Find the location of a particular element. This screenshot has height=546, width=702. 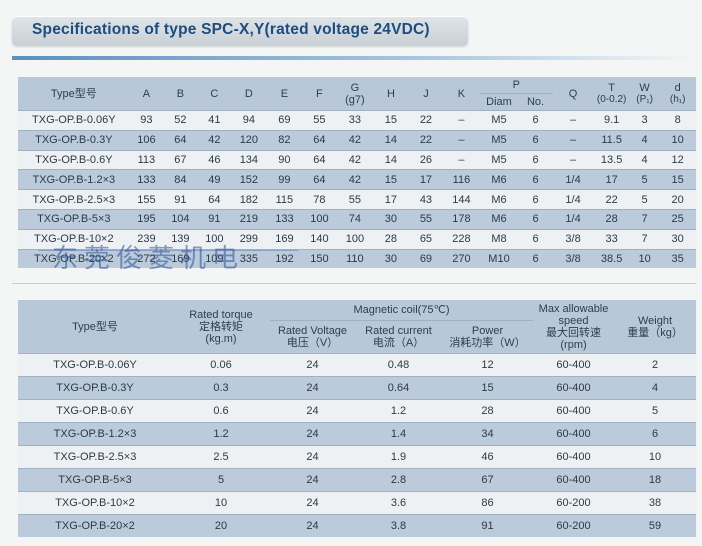

header-q: Q is located at coordinates (573, 94).